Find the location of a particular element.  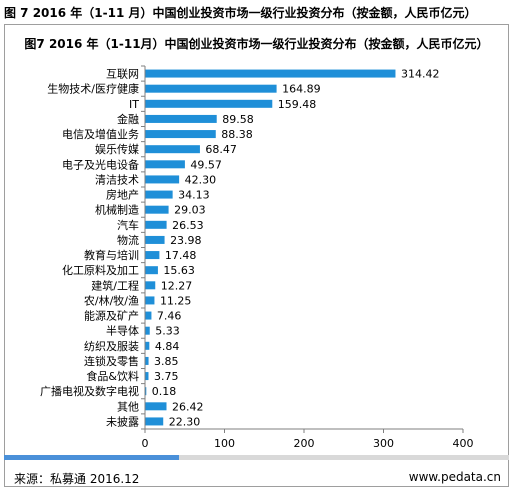

category-label: 电信及增值业务 is located at coordinates (100, 134).